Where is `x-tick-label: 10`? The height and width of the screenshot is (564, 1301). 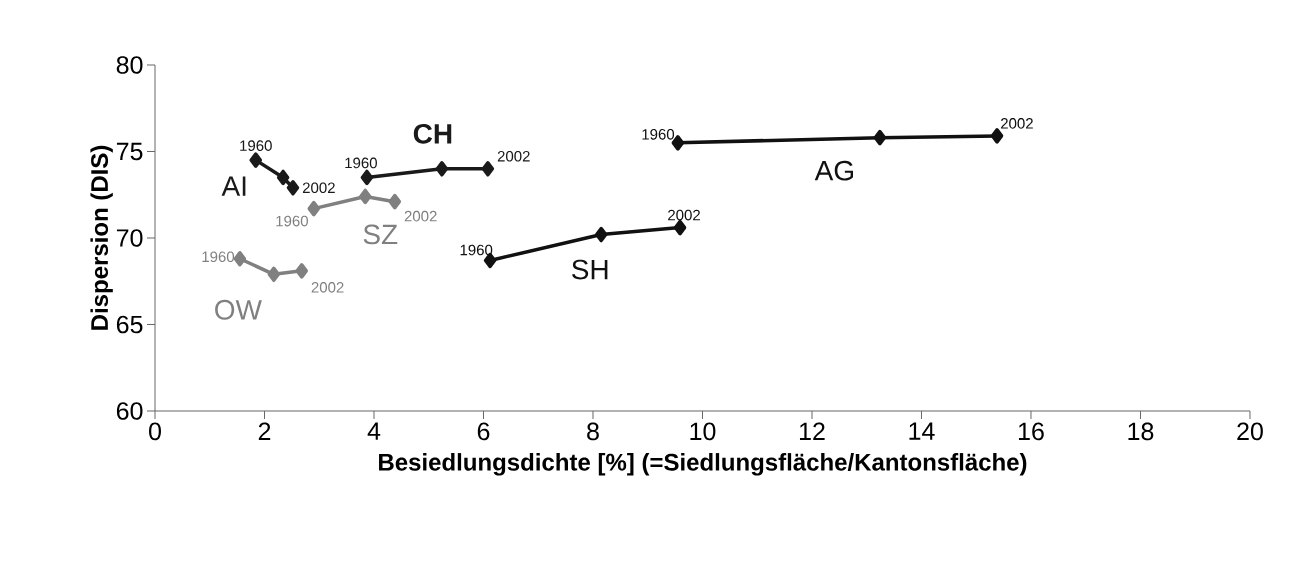
x-tick-label: 10 is located at coordinates (703, 431).